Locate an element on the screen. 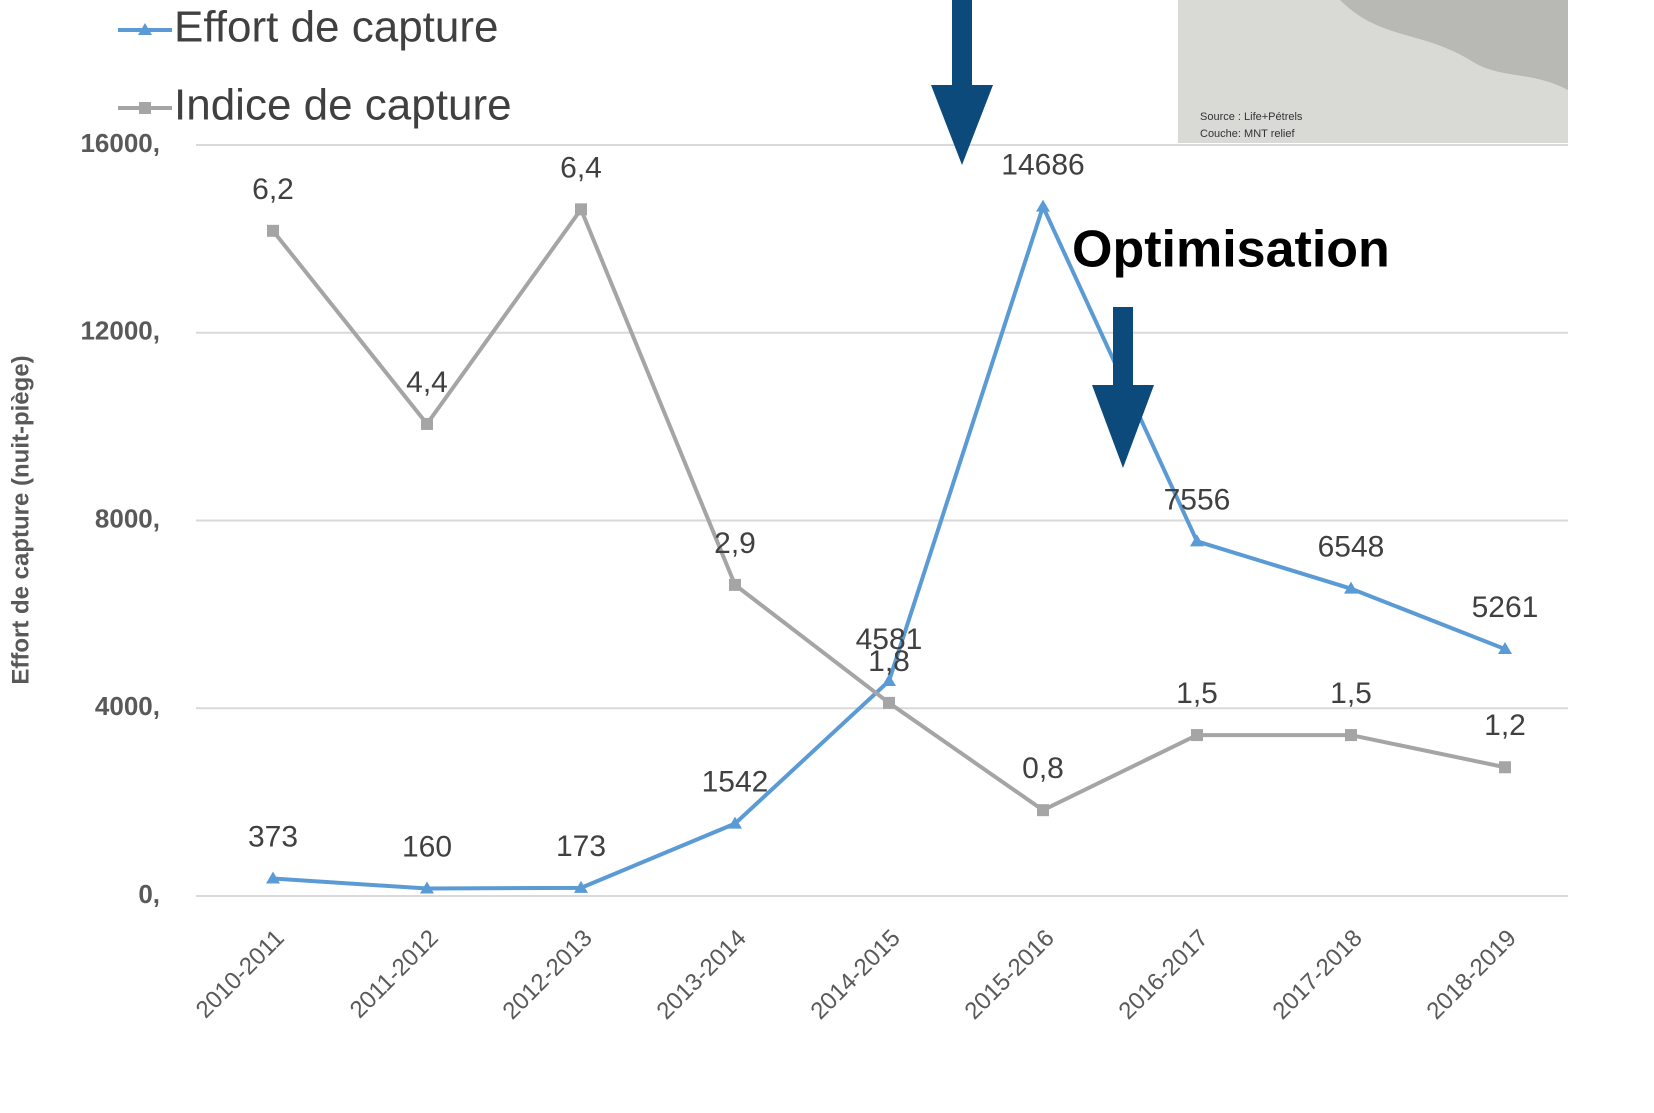  data-label: 6548 is located at coordinates (1351, 547).